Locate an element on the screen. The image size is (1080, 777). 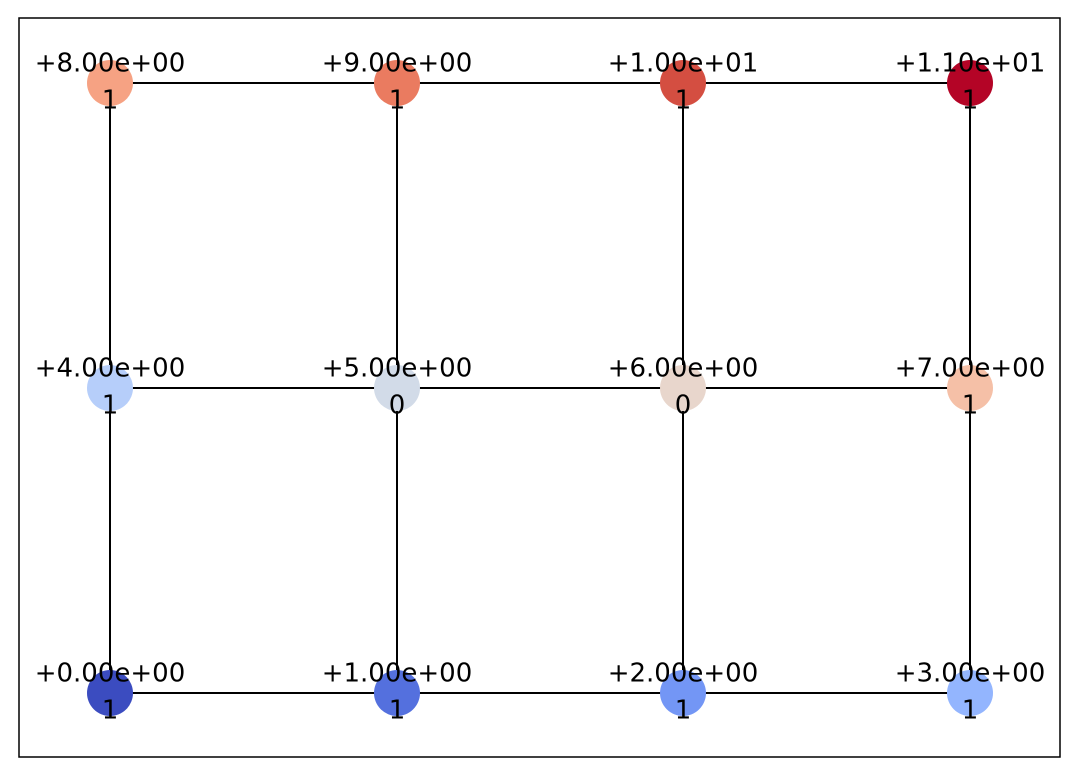
node-label: +3.00e+00 is located at coordinates (970, 674).